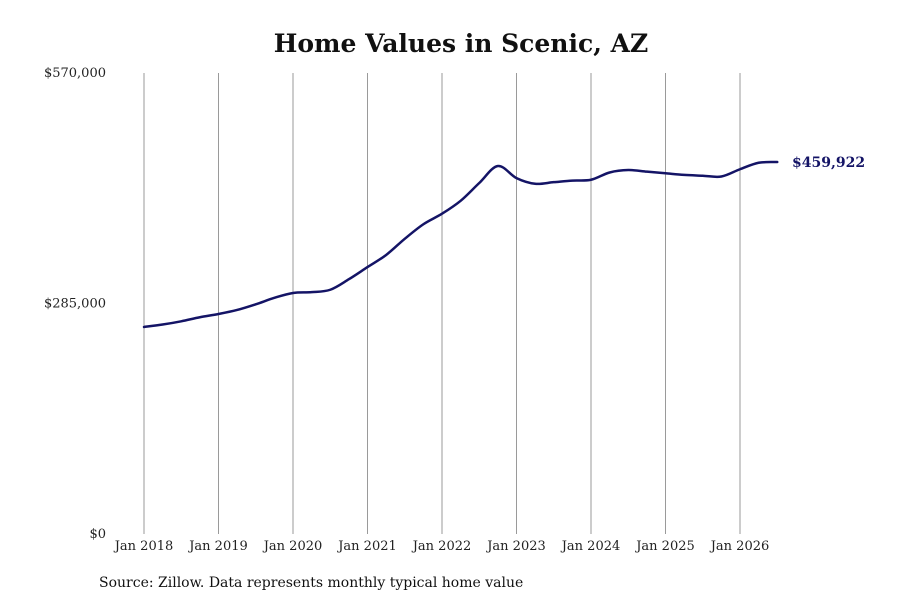 The height and width of the screenshot is (600, 900). I want to click on y-axis-tick-labels: $0 $285,000 $570,000, so click(75, 304).